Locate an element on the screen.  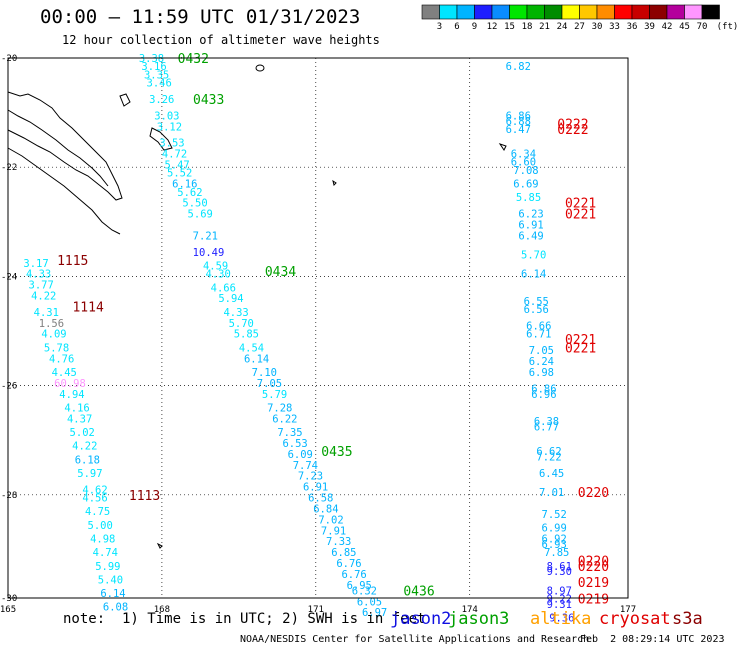
swh-data-label: 5.62 is located at coordinates (189, 193).